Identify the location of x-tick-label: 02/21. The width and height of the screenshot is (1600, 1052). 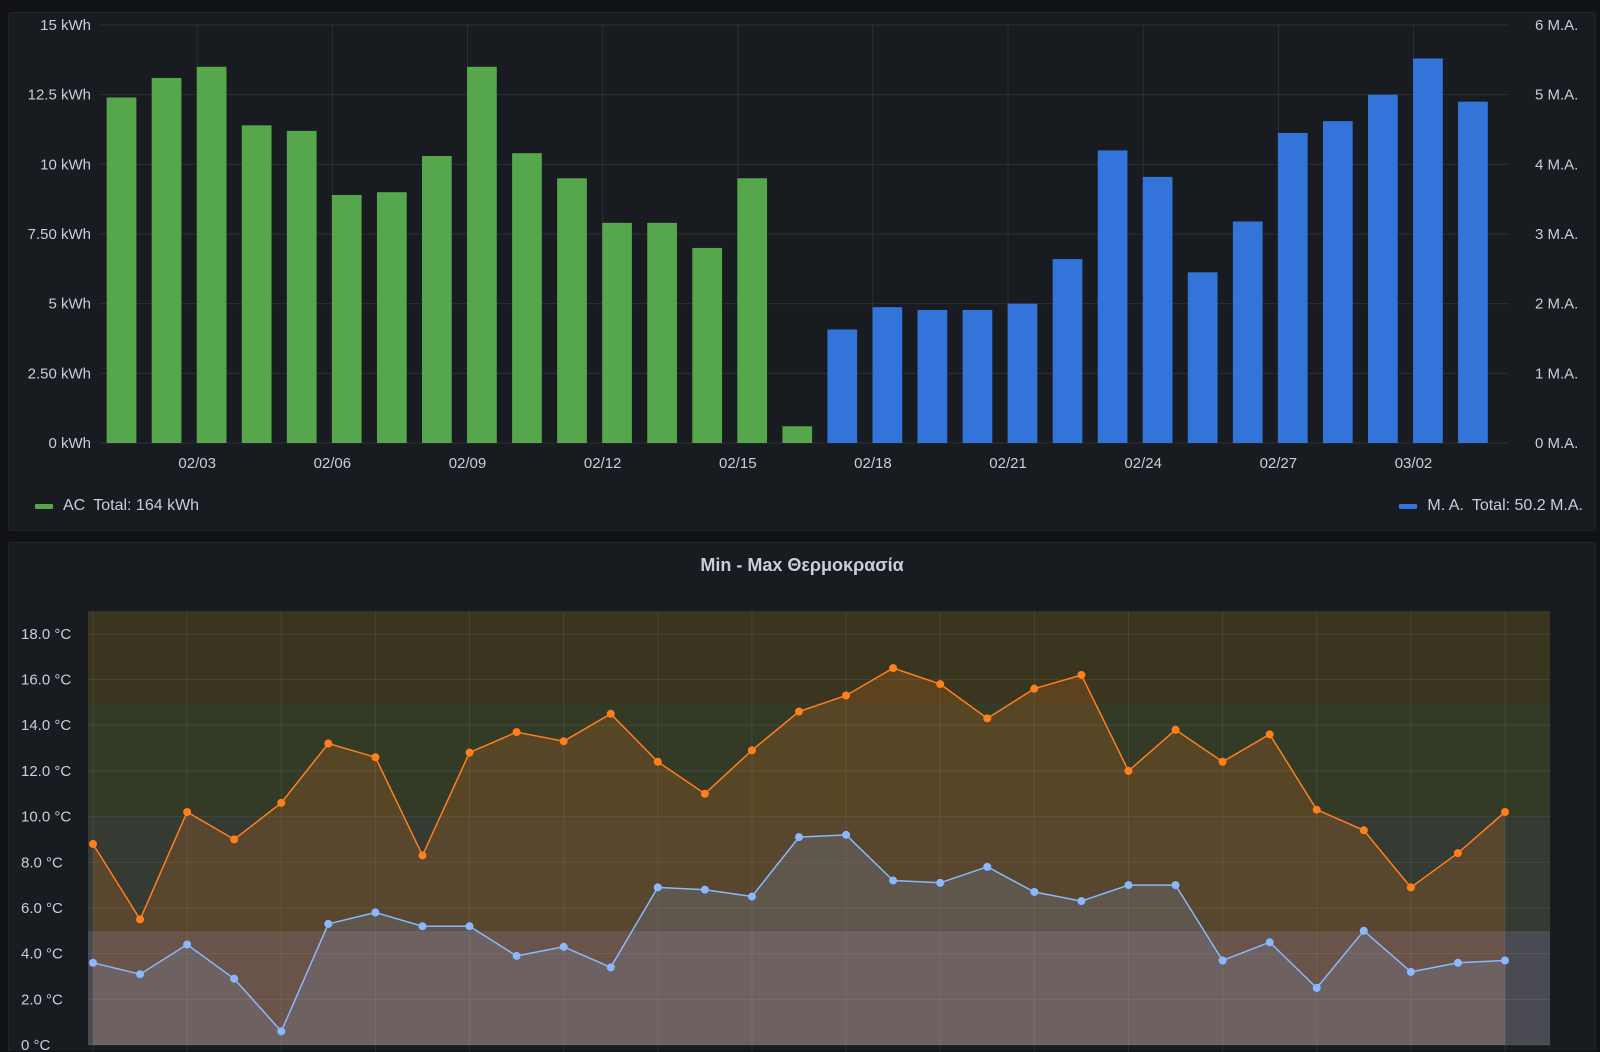
(1008, 463).